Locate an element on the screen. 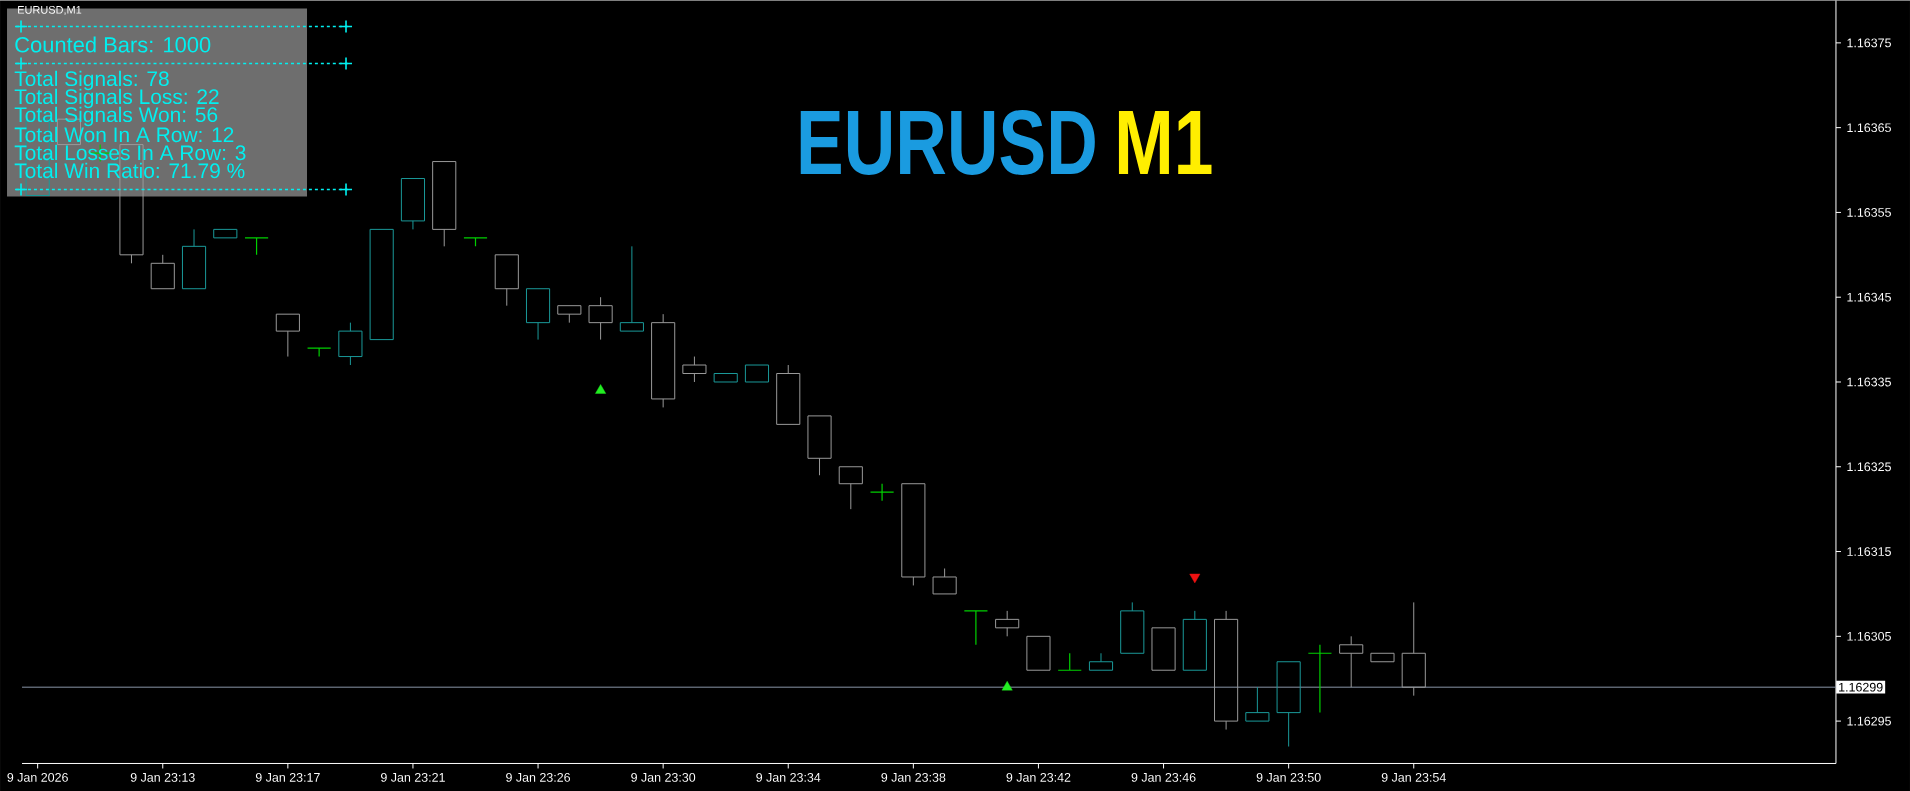 The image size is (1910, 791). text: EURUSD is located at coordinates (947, 142).